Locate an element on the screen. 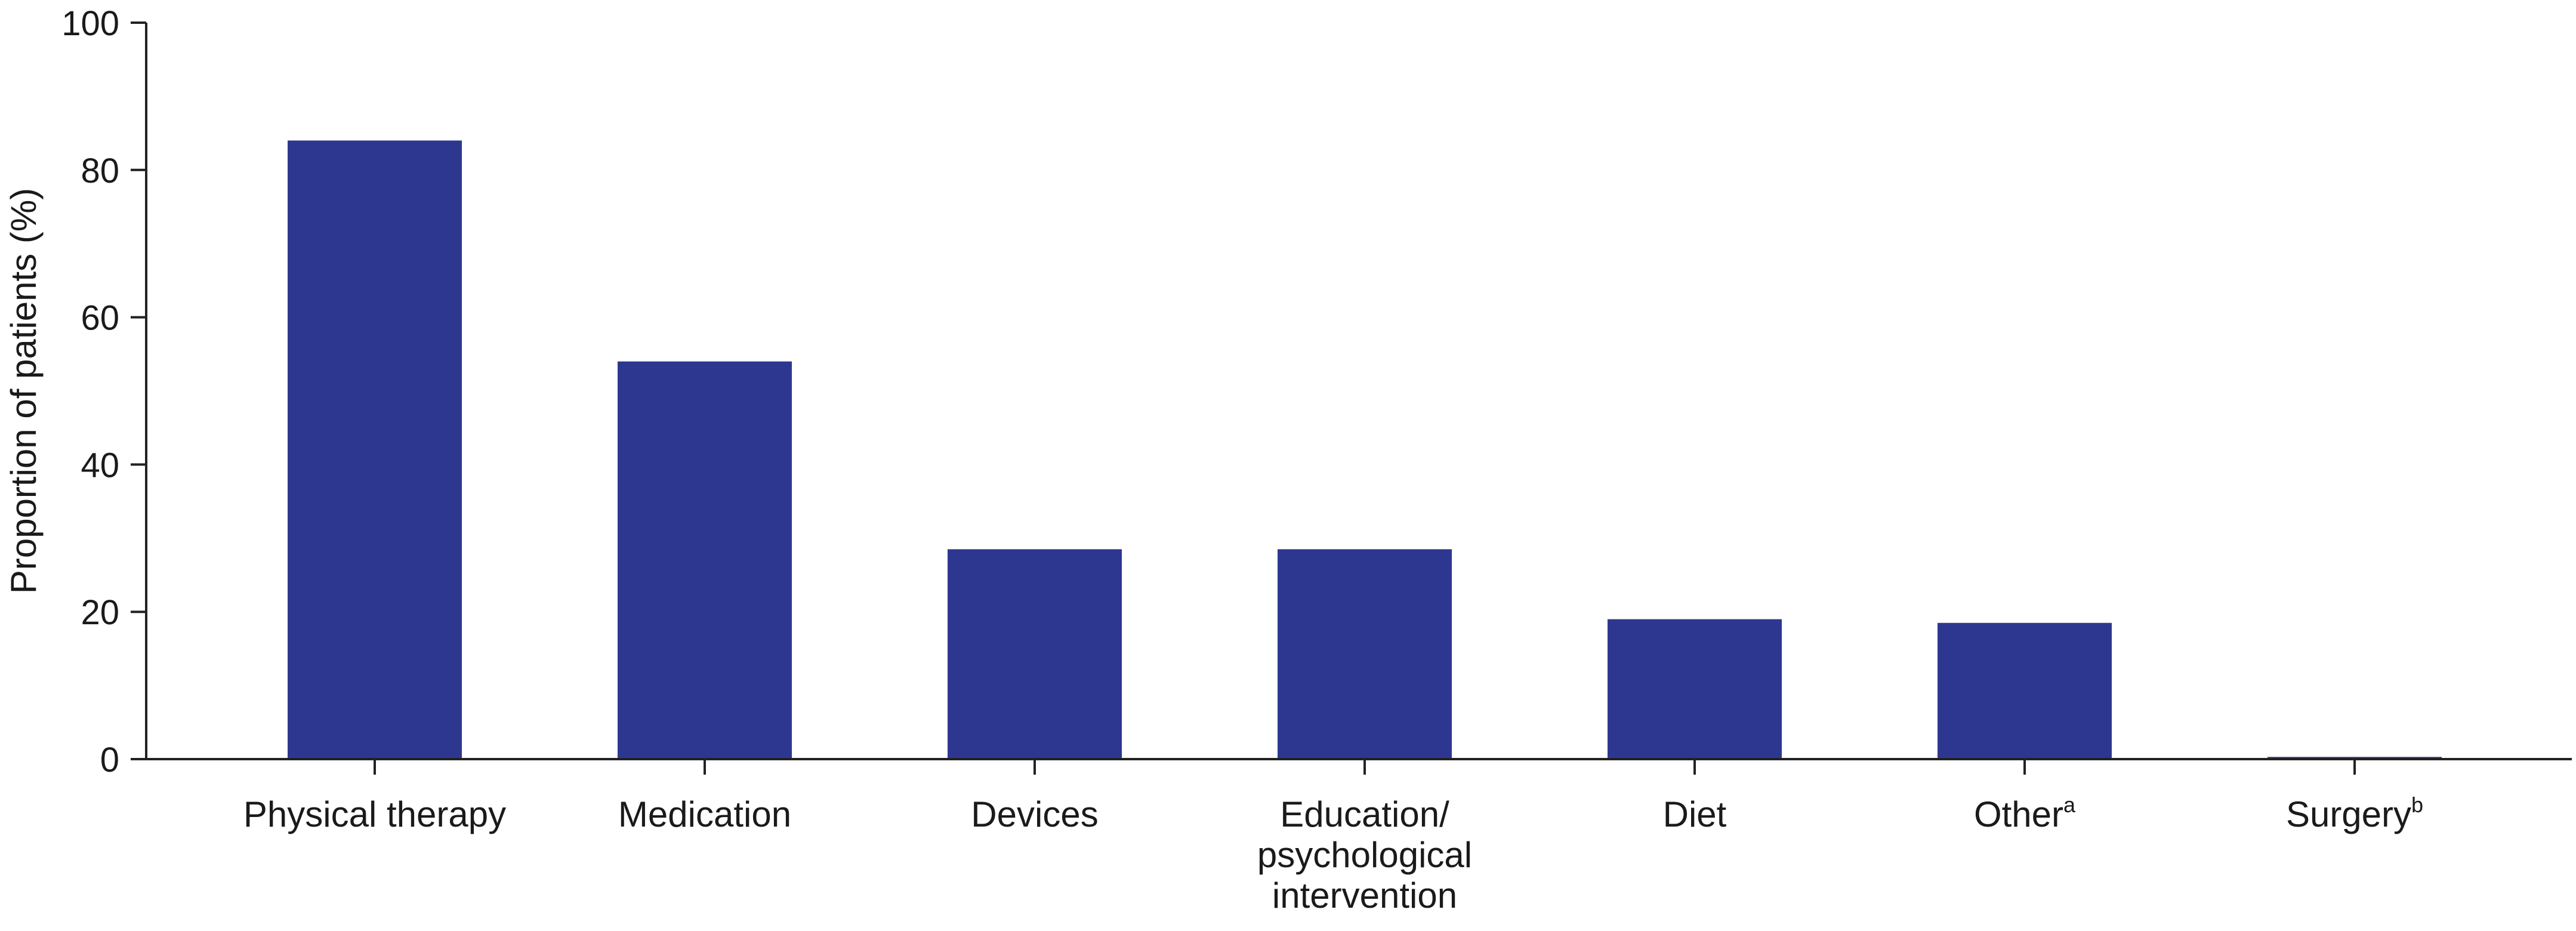 The image size is (2576, 931). x-category-label: Devices is located at coordinates (1034, 814).